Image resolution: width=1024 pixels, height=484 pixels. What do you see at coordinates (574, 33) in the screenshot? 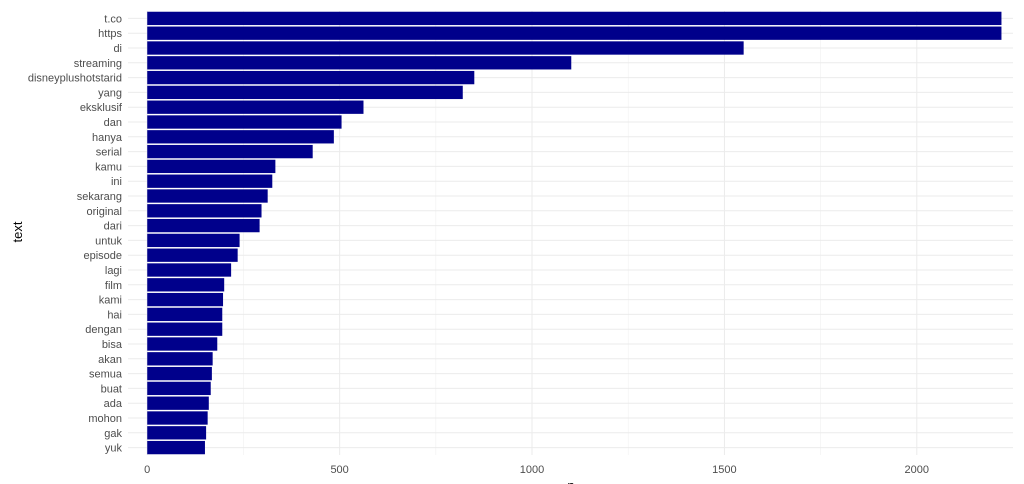
I see `bar-https` at bounding box center [574, 33].